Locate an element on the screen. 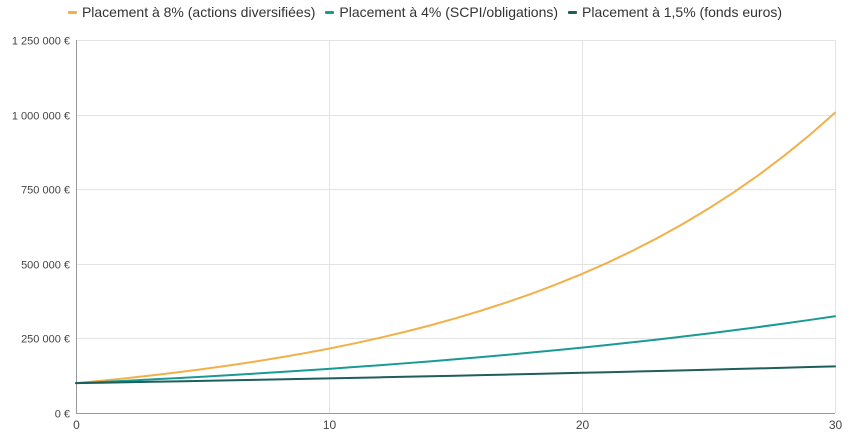 This screenshot has width=850, height=440. legend-item-1-5pct: Placement à 1,5% (fonds euros) is located at coordinates (675, 12).